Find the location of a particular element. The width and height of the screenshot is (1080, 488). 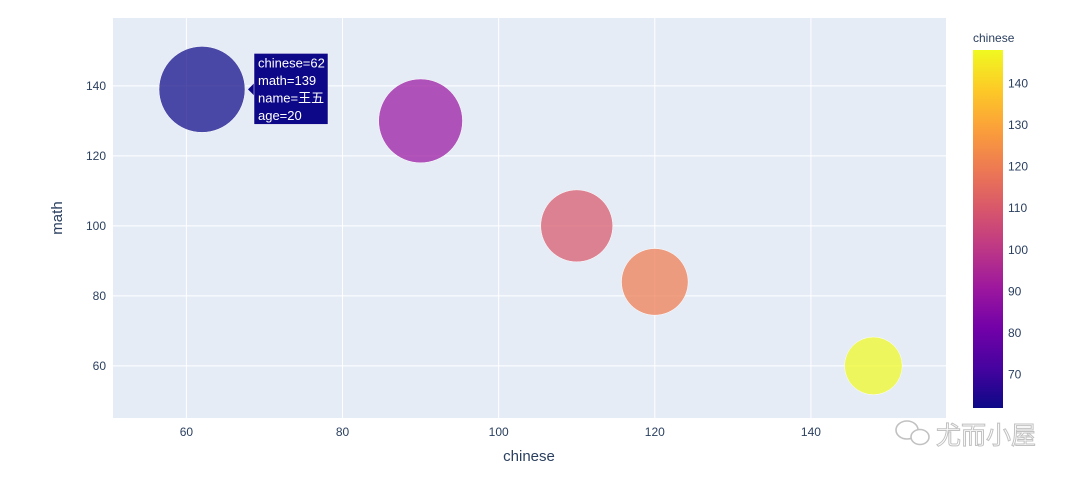

colorbar: chinese 70 80 90 100 110 120 130 140 is located at coordinates (1000, 219).